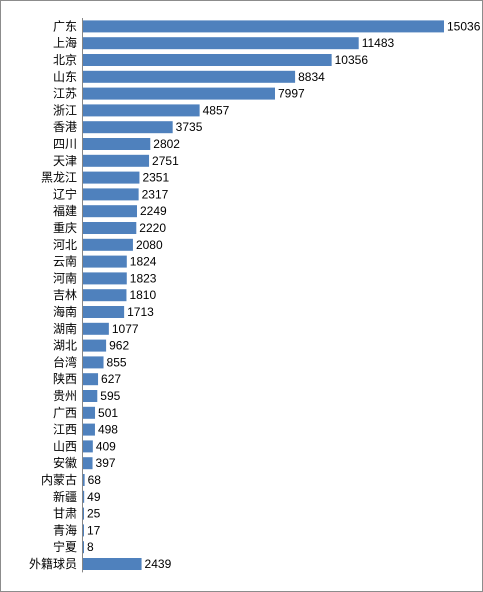 This screenshot has width=483, height=592. I want to click on value-label-21: 627, so click(111, 379).